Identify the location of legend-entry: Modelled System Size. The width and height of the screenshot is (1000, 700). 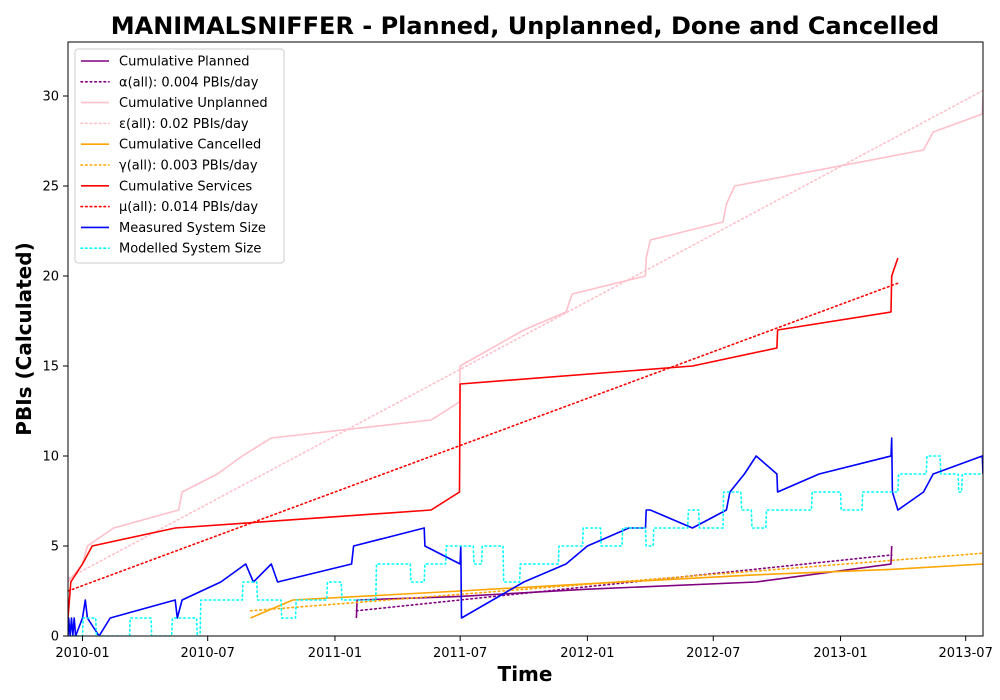
(190, 249).